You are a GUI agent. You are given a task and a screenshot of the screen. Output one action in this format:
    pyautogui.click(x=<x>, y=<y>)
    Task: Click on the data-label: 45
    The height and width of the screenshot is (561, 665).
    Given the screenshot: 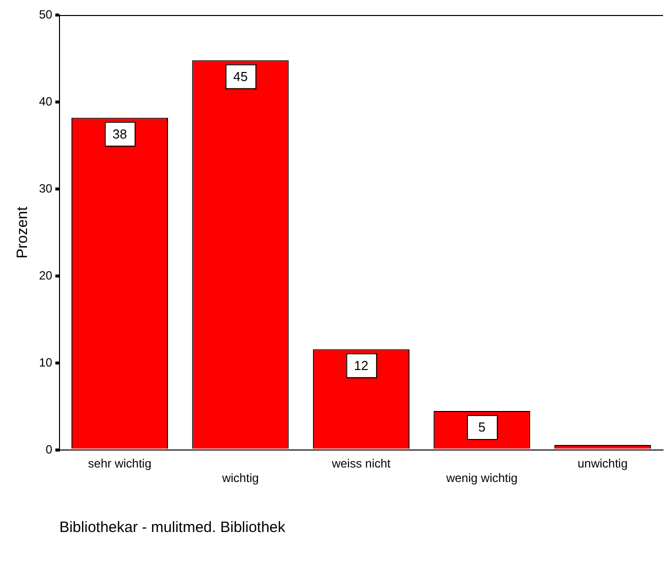 What is the action you would take?
    pyautogui.click(x=240, y=76)
    